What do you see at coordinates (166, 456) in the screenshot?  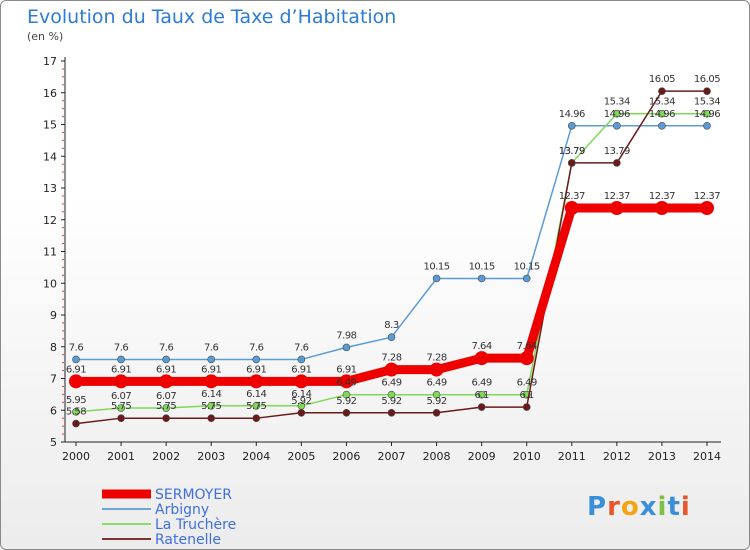 I see `x-tick-label: 2002` at bounding box center [166, 456].